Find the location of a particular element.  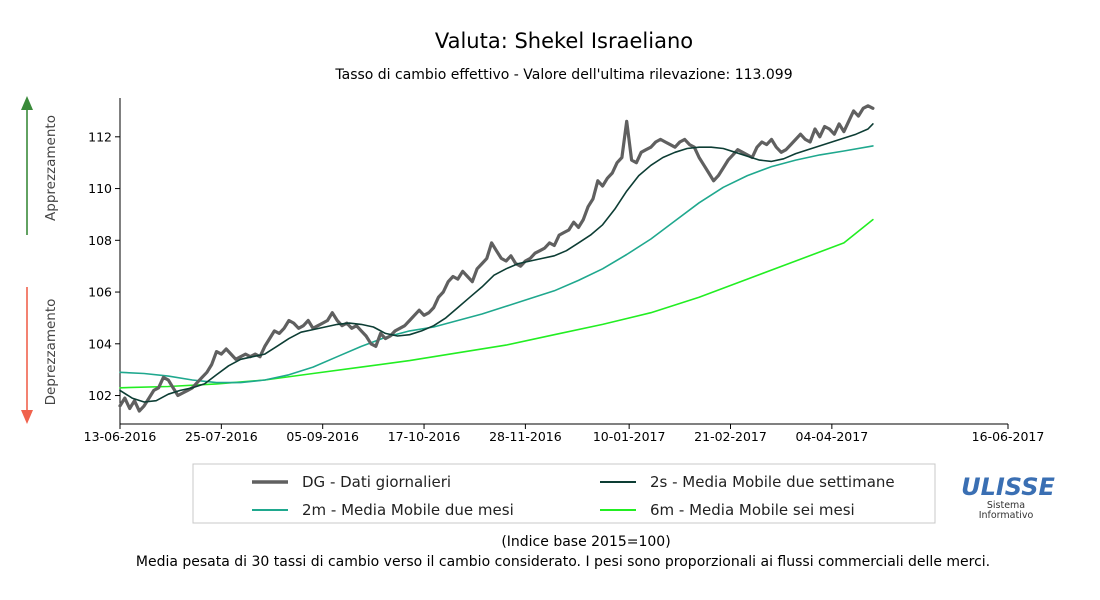

legend-label-dg: DG - Dati giornalieri is located at coordinates (376, 482).